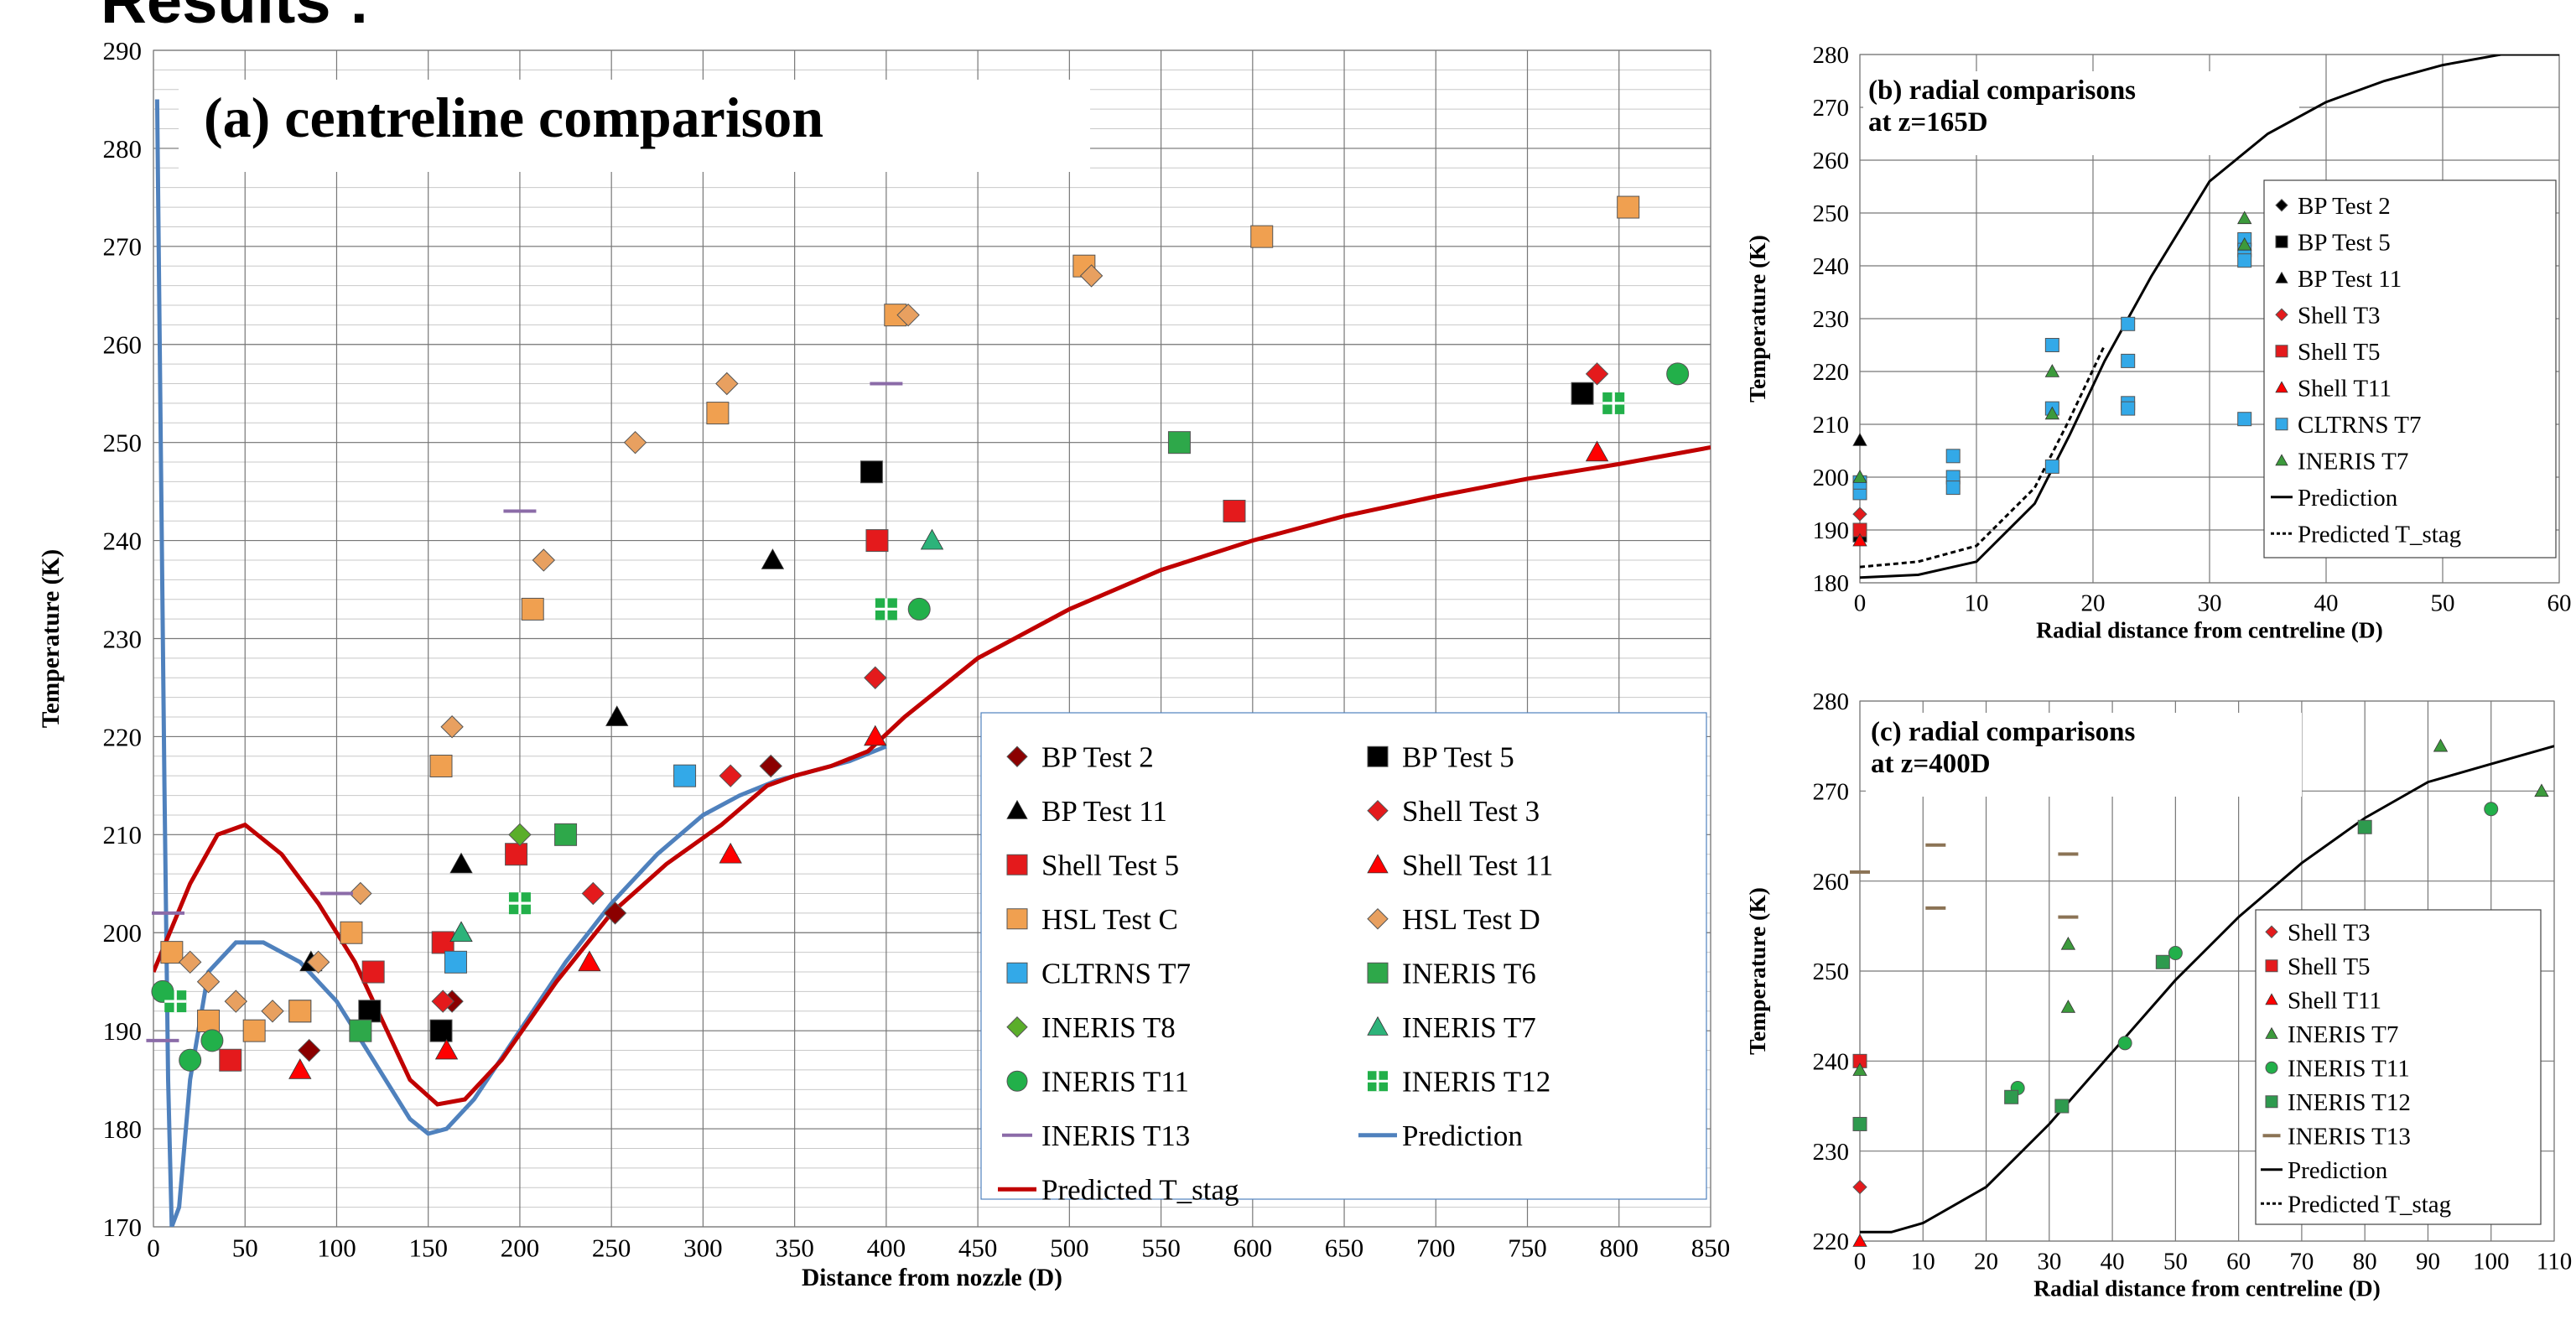  I want to click on x-tick-label: 650, so click(1344, 1248).